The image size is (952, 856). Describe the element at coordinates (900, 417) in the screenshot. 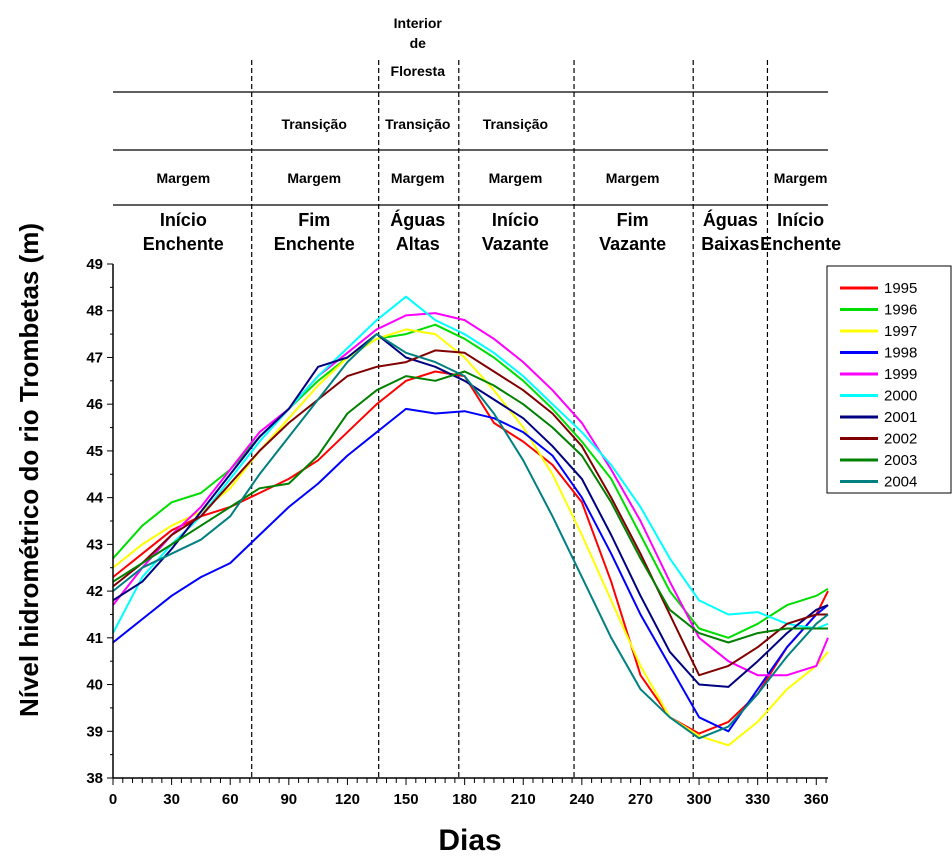

I see `legend-label-2001: 2001` at that location.